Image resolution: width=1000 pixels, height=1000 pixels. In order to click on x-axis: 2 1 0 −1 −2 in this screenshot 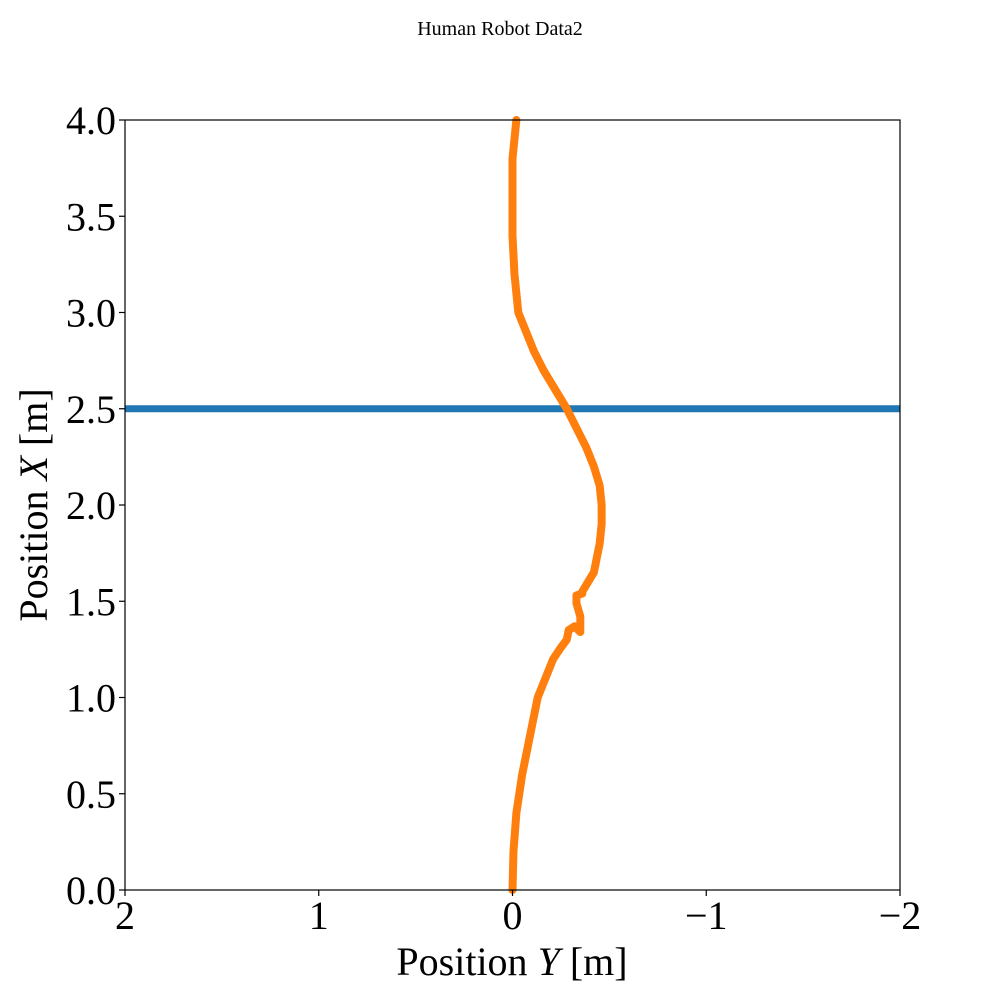, I will do `click(518, 914)`.